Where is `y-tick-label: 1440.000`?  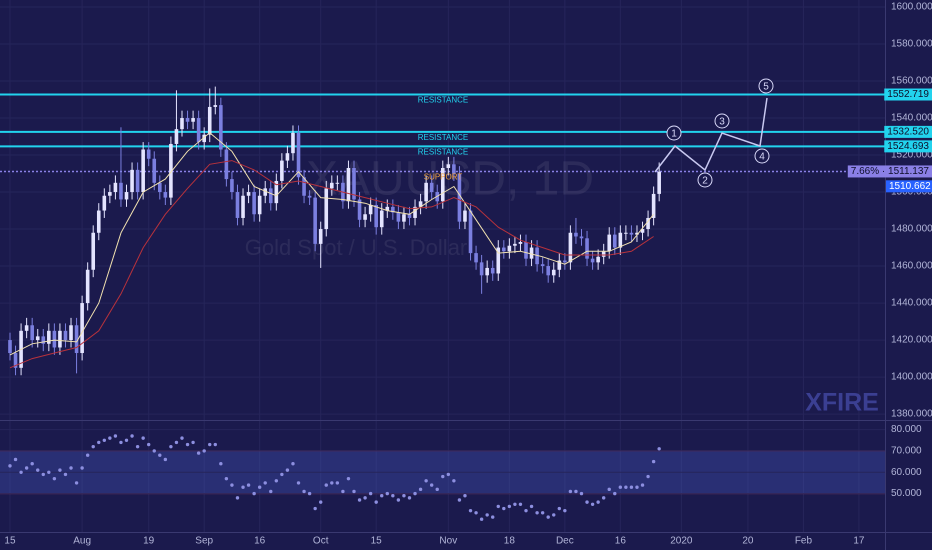
y-tick-label: 1440.000 is located at coordinates (911, 303).